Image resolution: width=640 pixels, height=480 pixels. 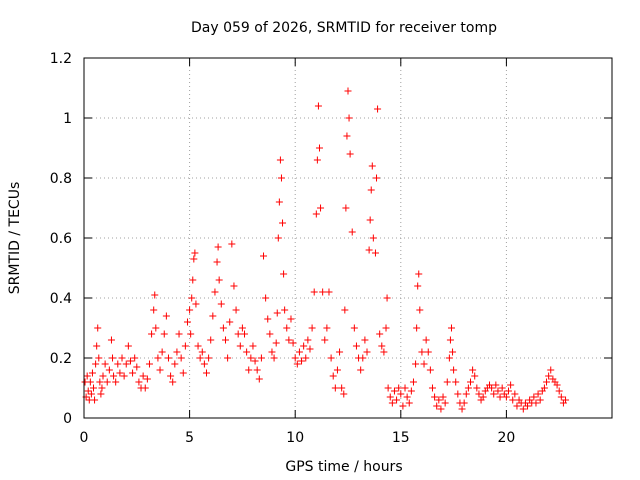 I want to click on y-tick-label: 0.6, so click(x=61, y=239).